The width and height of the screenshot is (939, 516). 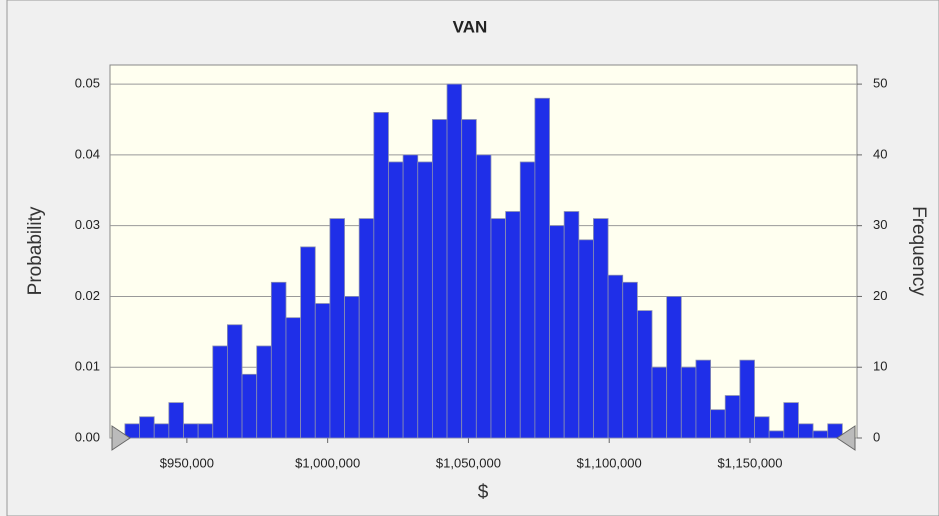 What do you see at coordinates (87, 436) in the screenshot?
I see `y-tick-label: 0.00` at bounding box center [87, 436].